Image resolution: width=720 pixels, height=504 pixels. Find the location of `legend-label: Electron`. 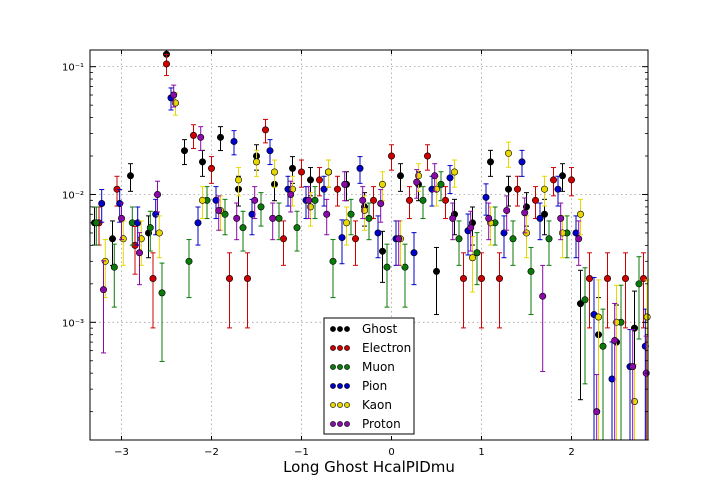

legend-label: Electron is located at coordinates (386, 348).